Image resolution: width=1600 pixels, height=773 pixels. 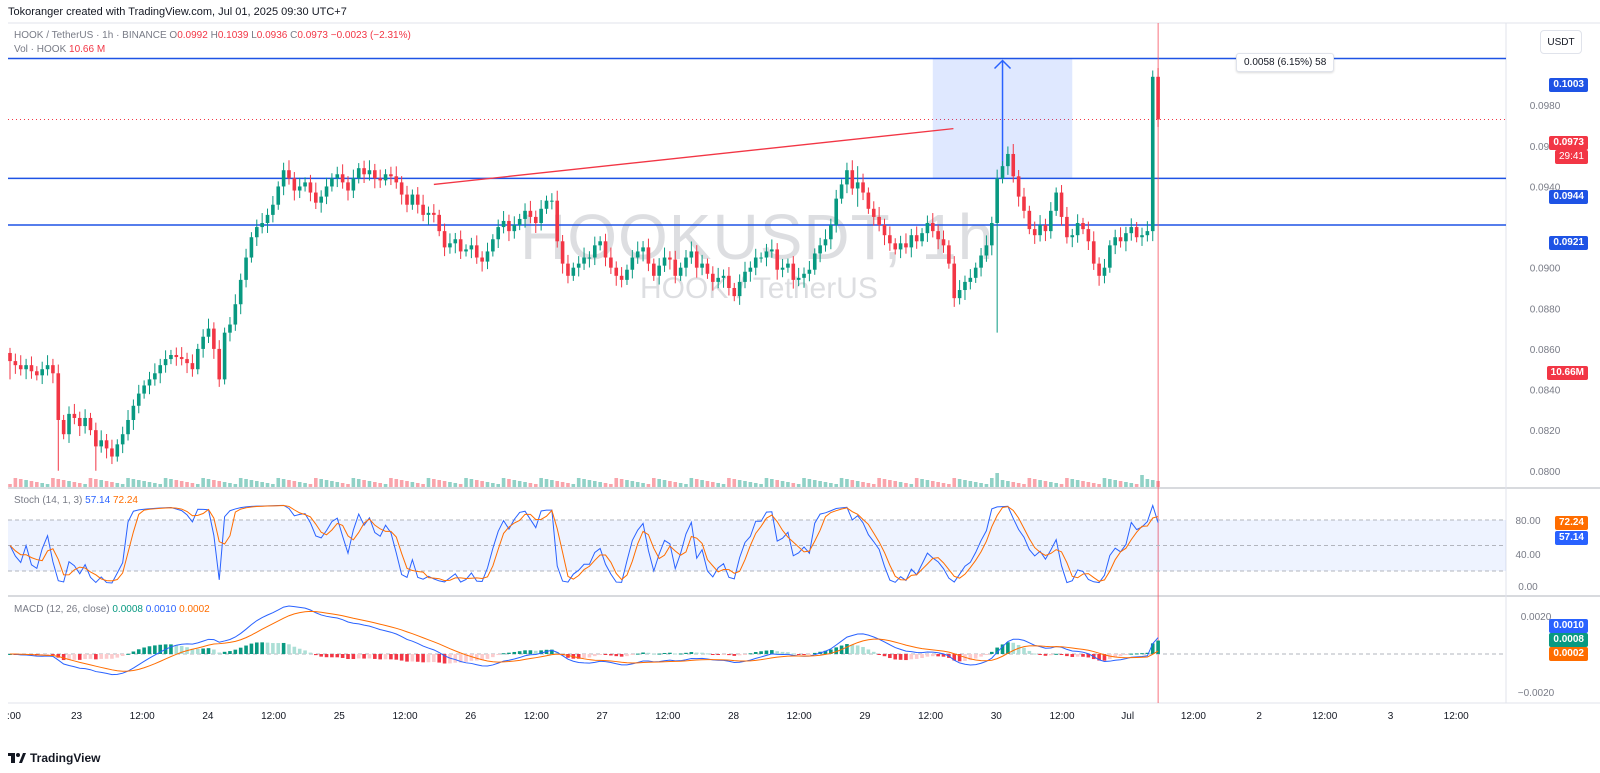 I want to click on currency-unit-button: USDT, so click(x=1561, y=42).